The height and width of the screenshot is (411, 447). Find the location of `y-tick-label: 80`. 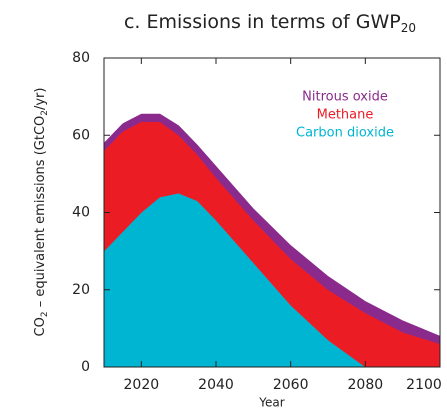

y-tick-label: 80 is located at coordinates (81, 58).